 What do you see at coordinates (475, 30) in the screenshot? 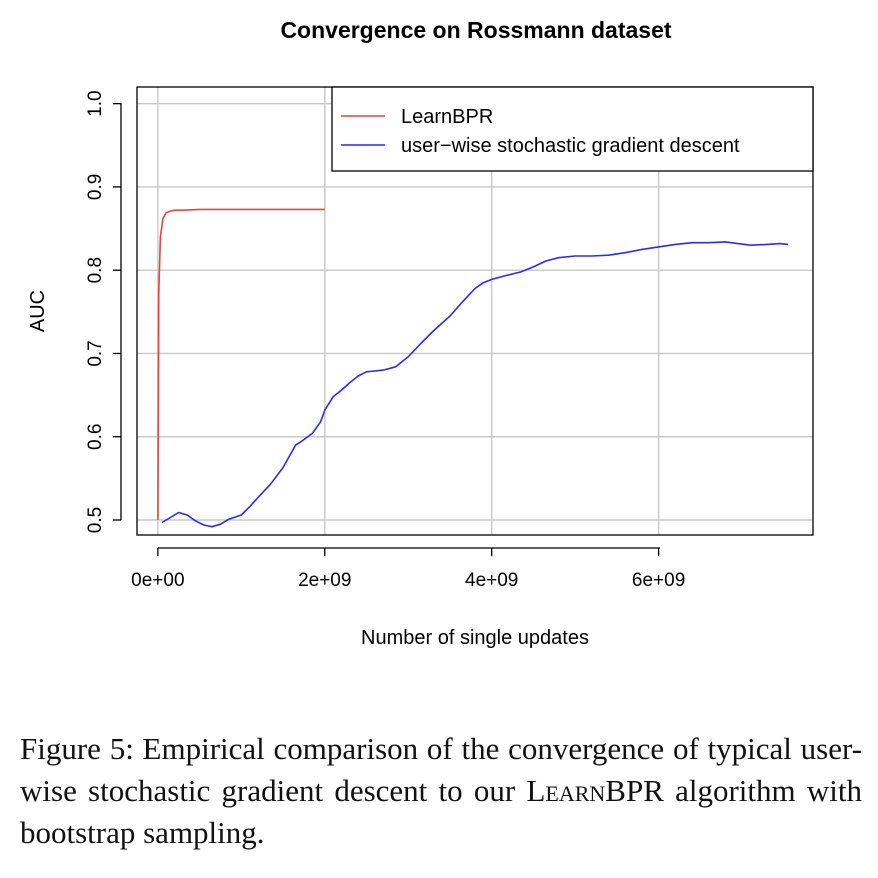
I see `chart-title: Convergence on Rossmann dataset` at bounding box center [475, 30].